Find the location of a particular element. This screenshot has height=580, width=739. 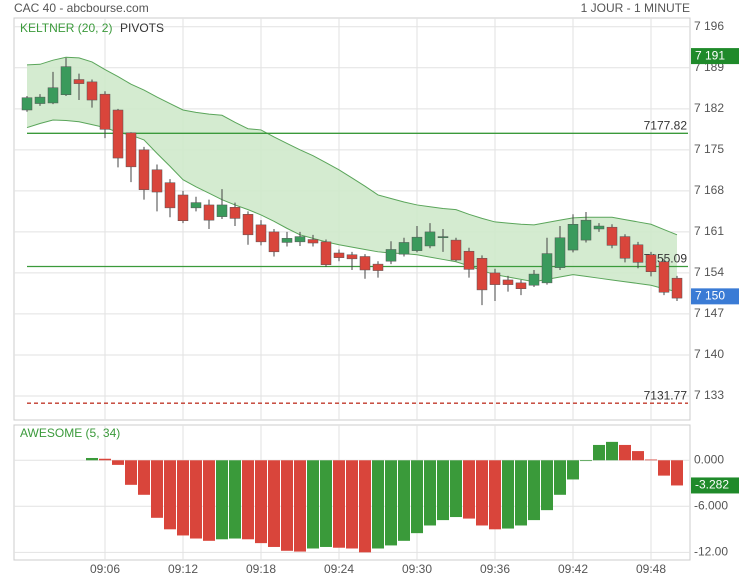

y-tick-label: 0.000 is located at coordinates (709, 459).